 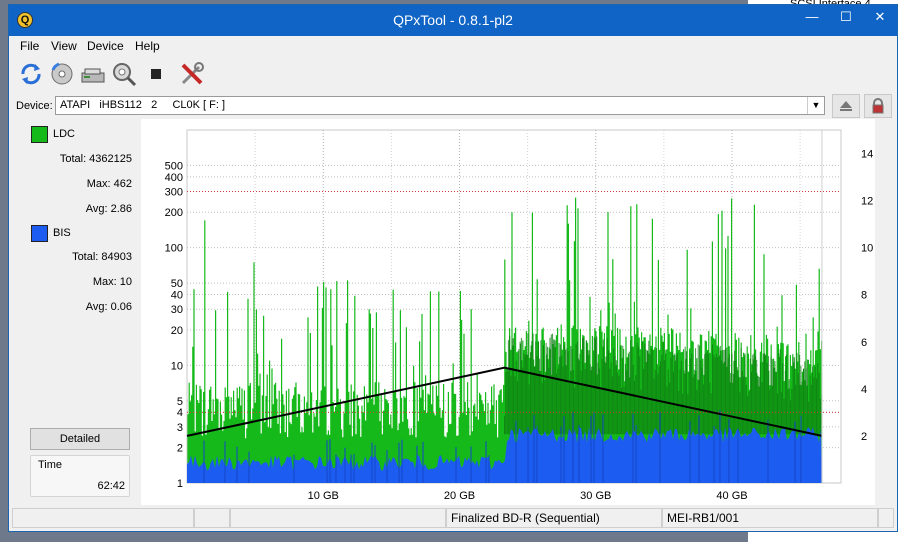 What do you see at coordinates (174, 166) in the screenshot?
I see `y-left-tick-label: 500` at bounding box center [174, 166].